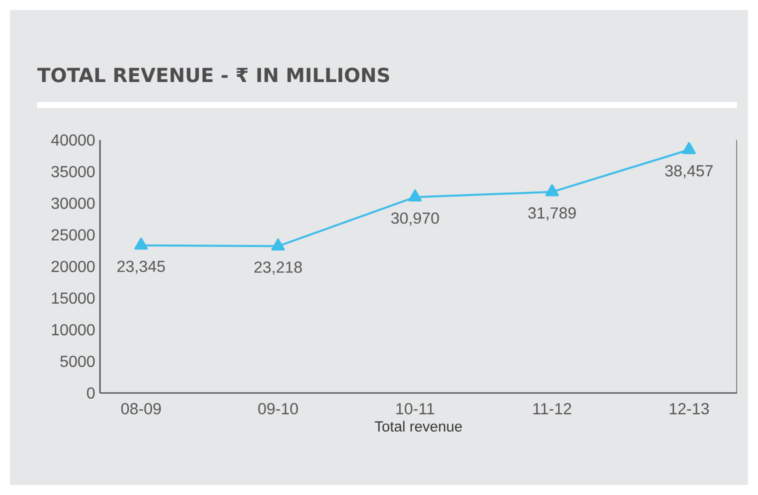 Image resolution: width=758 pixels, height=495 pixels. I want to click on x-tick-label: 10-11, so click(415, 408).